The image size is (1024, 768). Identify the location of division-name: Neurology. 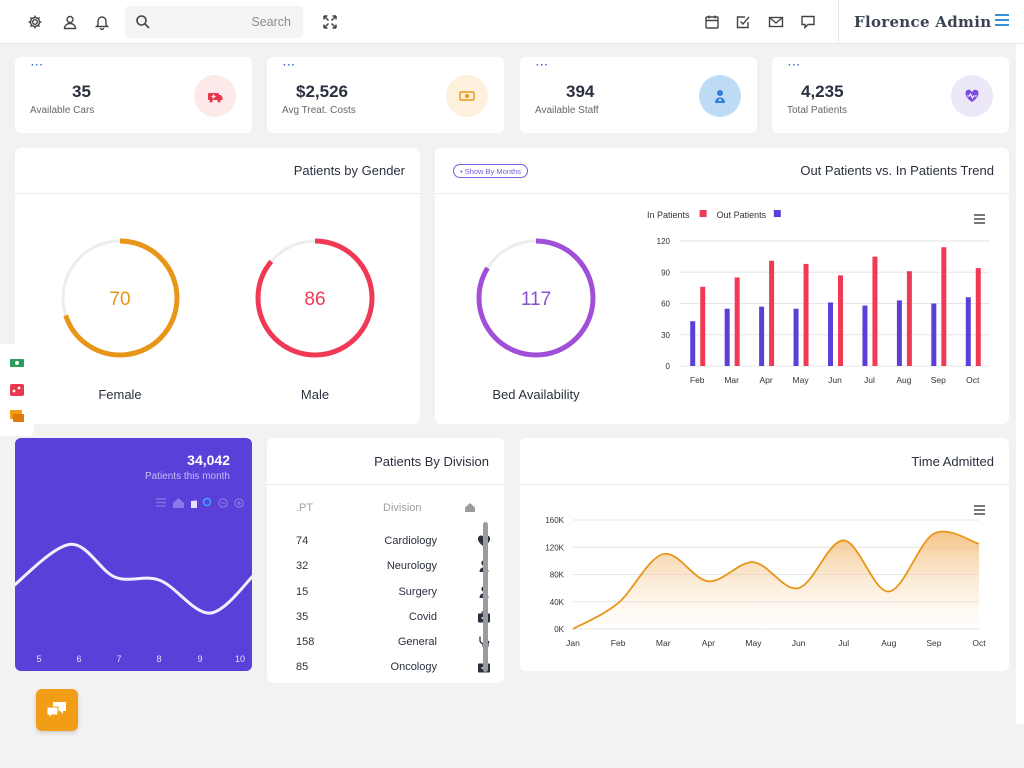
(411, 566).